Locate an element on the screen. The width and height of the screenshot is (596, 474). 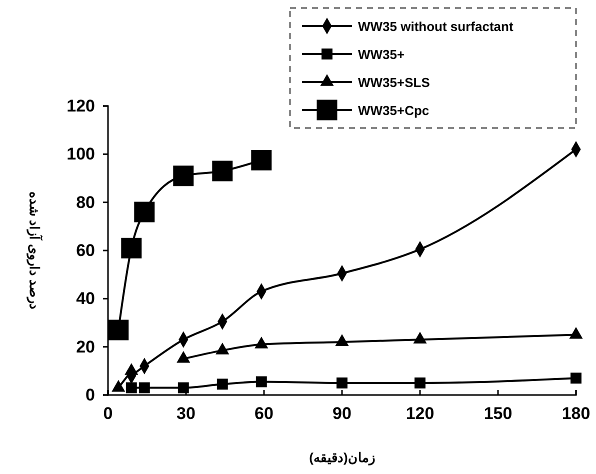
y-tick-label: 60 is located at coordinates (85, 250).